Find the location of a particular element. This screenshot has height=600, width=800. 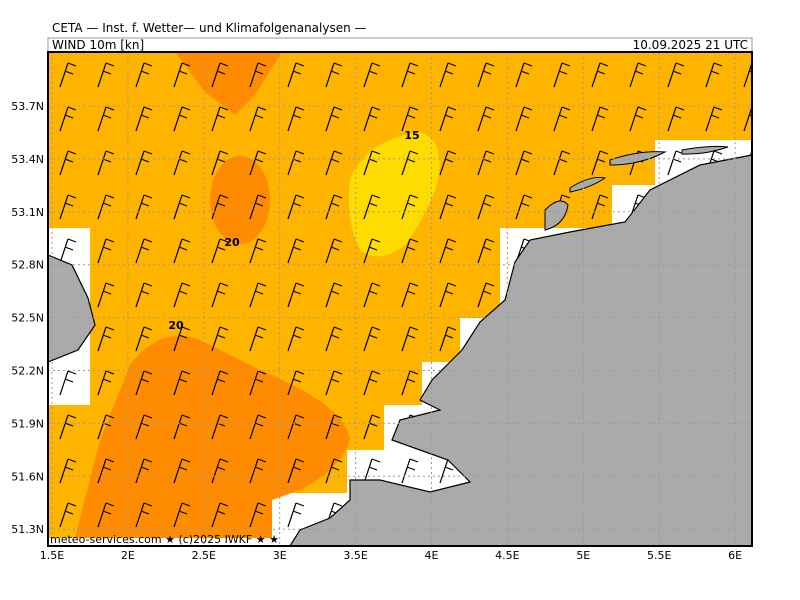

wind-20kn-area is located at coordinates (228, 83).